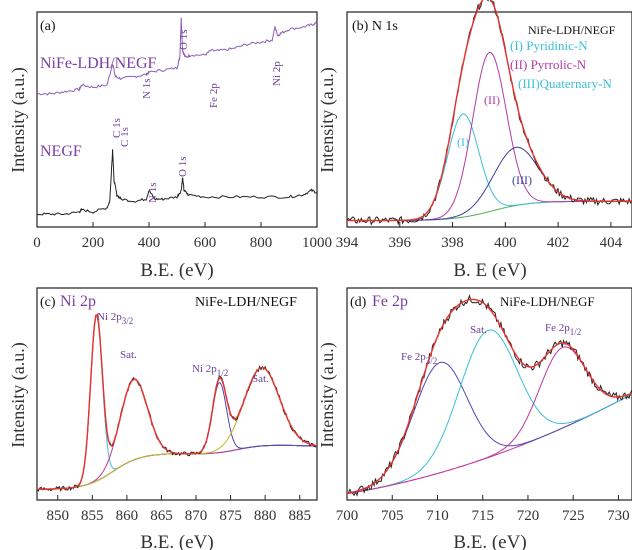 This screenshot has width=632, height=550. What do you see at coordinates (125, 137) in the screenshot?
I see `panel-a-peak-c1s-bottom: C 1s` at bounding box center [125, 137].